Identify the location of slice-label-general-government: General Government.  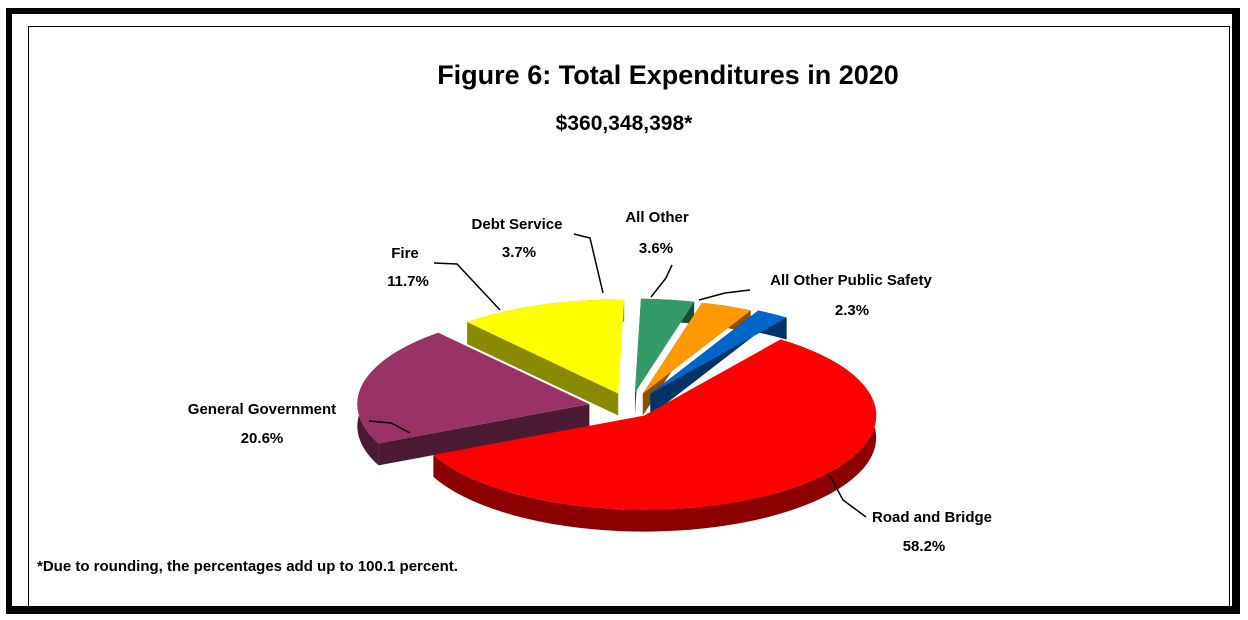
(262, 409).